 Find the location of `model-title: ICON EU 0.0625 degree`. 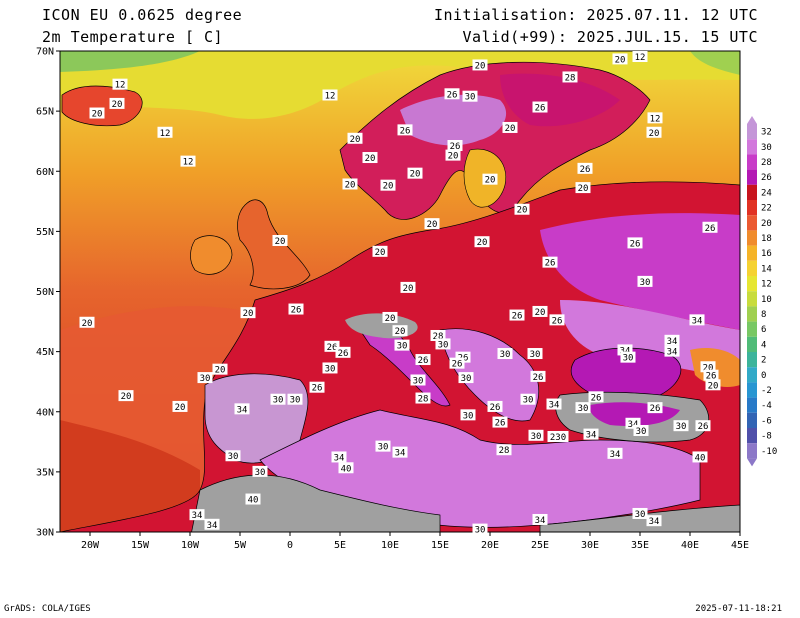

model-title: ICON EU 0.0625 degree is located at coordinates (142, 15).